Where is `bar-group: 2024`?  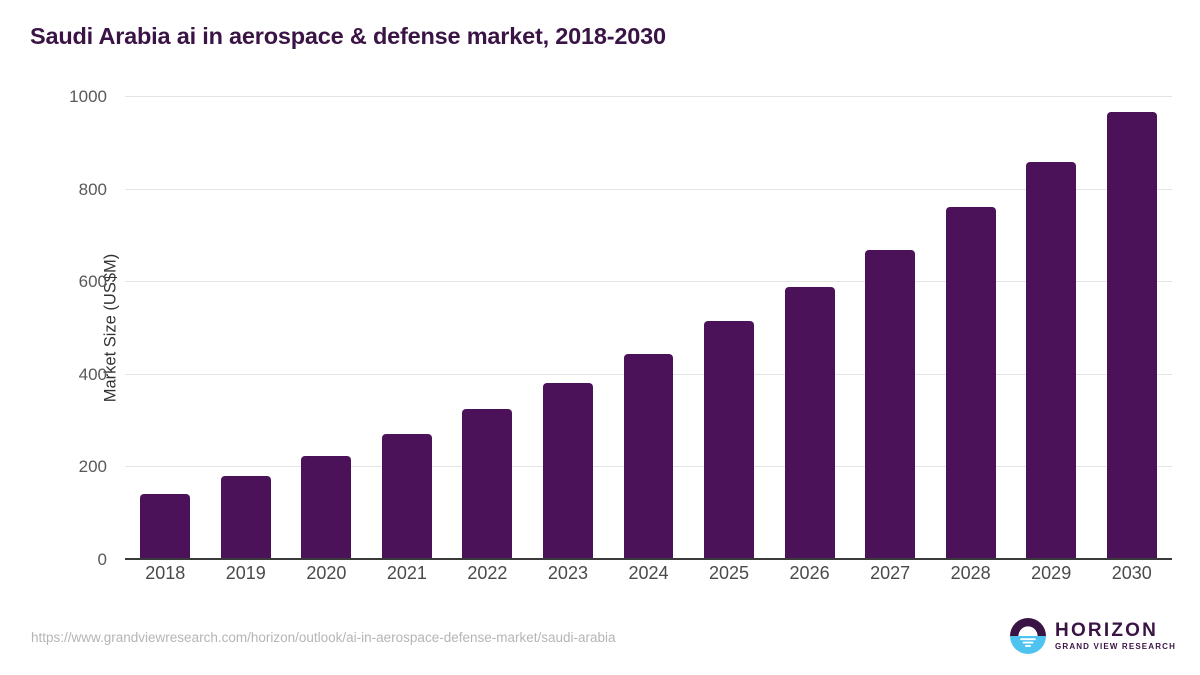
bar-group: 2024 is located at coordinates (648, 339).